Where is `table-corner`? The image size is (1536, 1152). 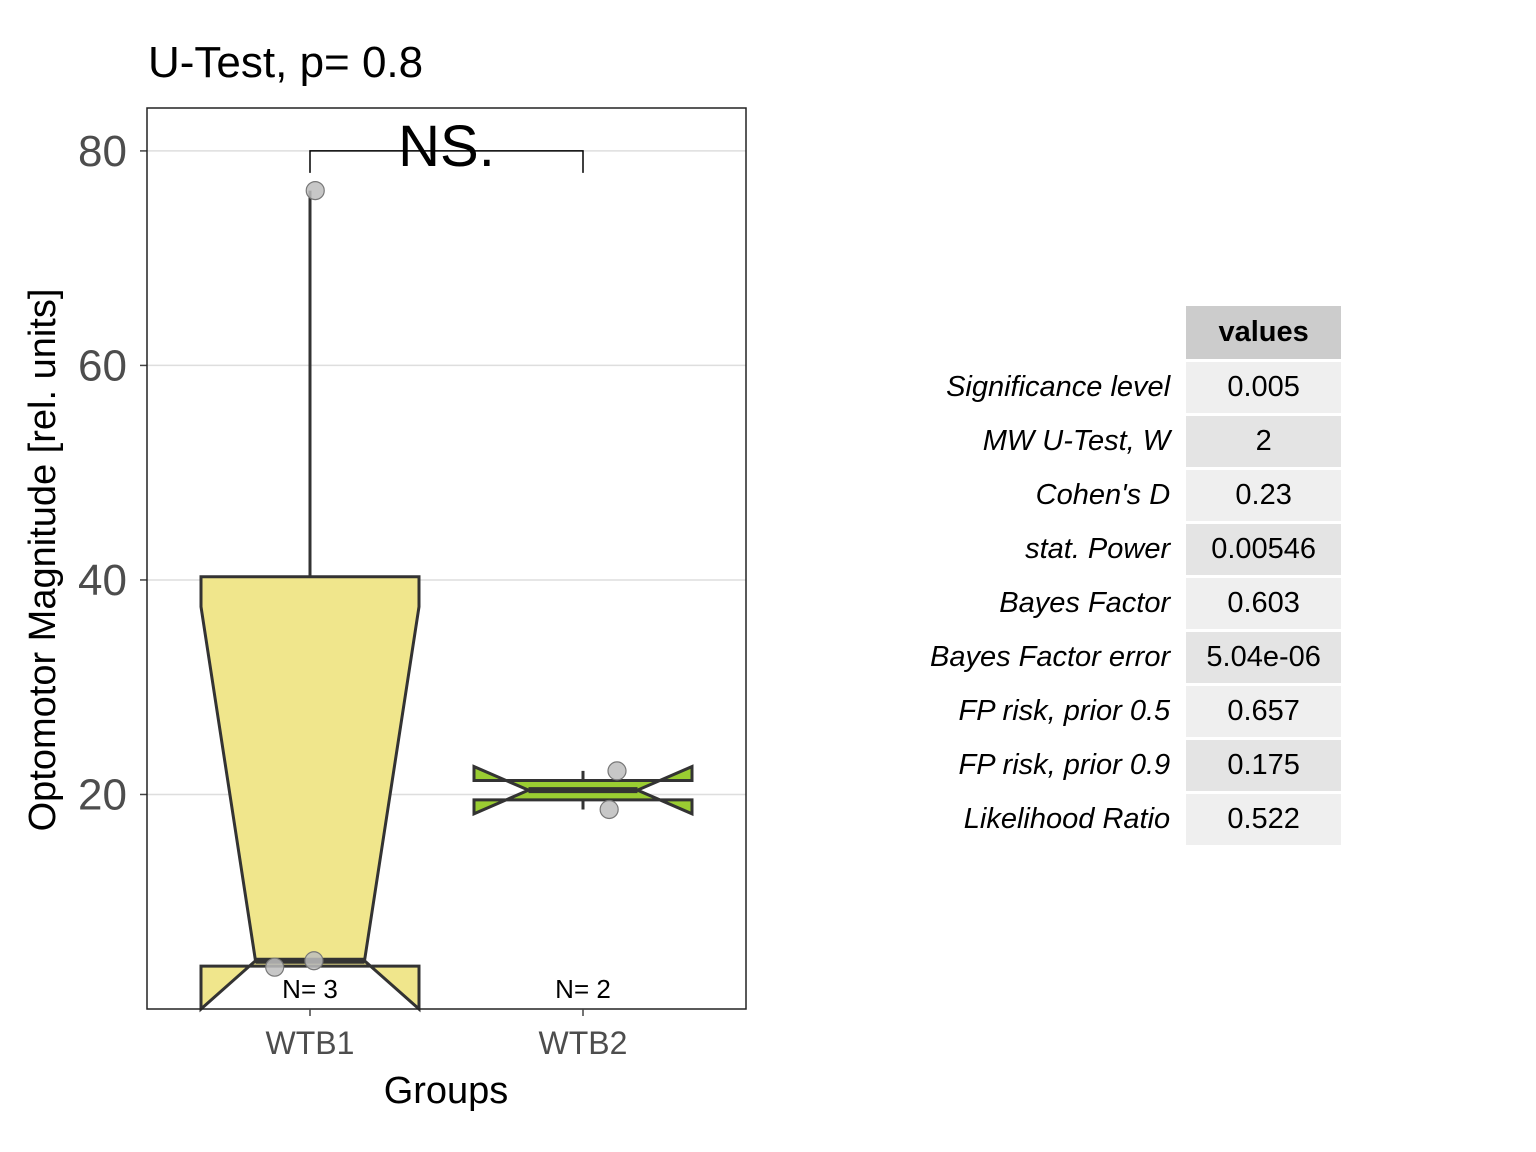 table-corner is located at coordinates (1058, 333).